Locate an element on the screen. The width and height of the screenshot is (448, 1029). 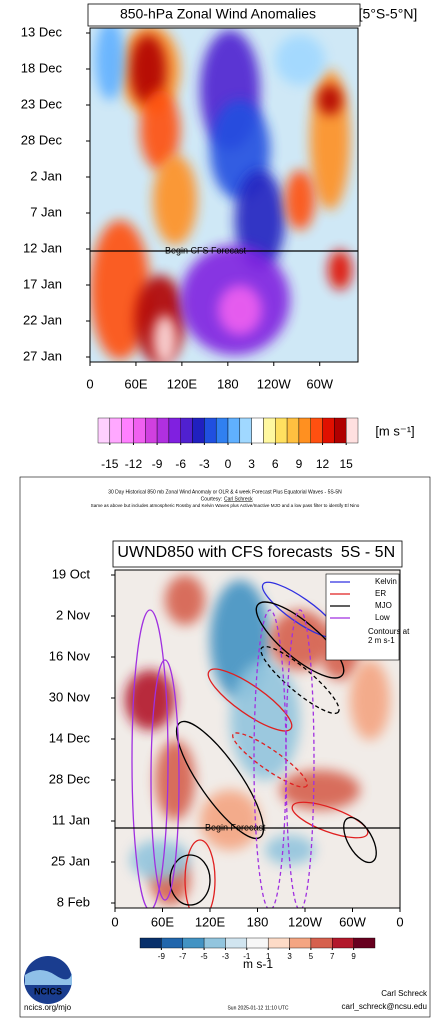
colorbar-label: 7 is located at coordinates (332, 956).